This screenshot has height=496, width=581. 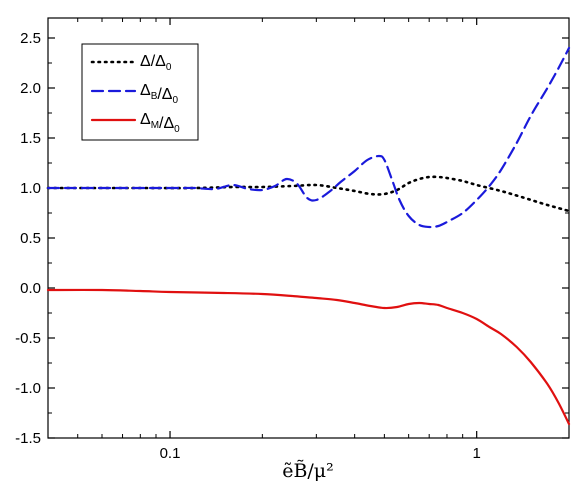 What do you see at coordinates (170, 453) in the screenshot?
I see `x-tick-label: 0.1` at bounding box center [170, 453].